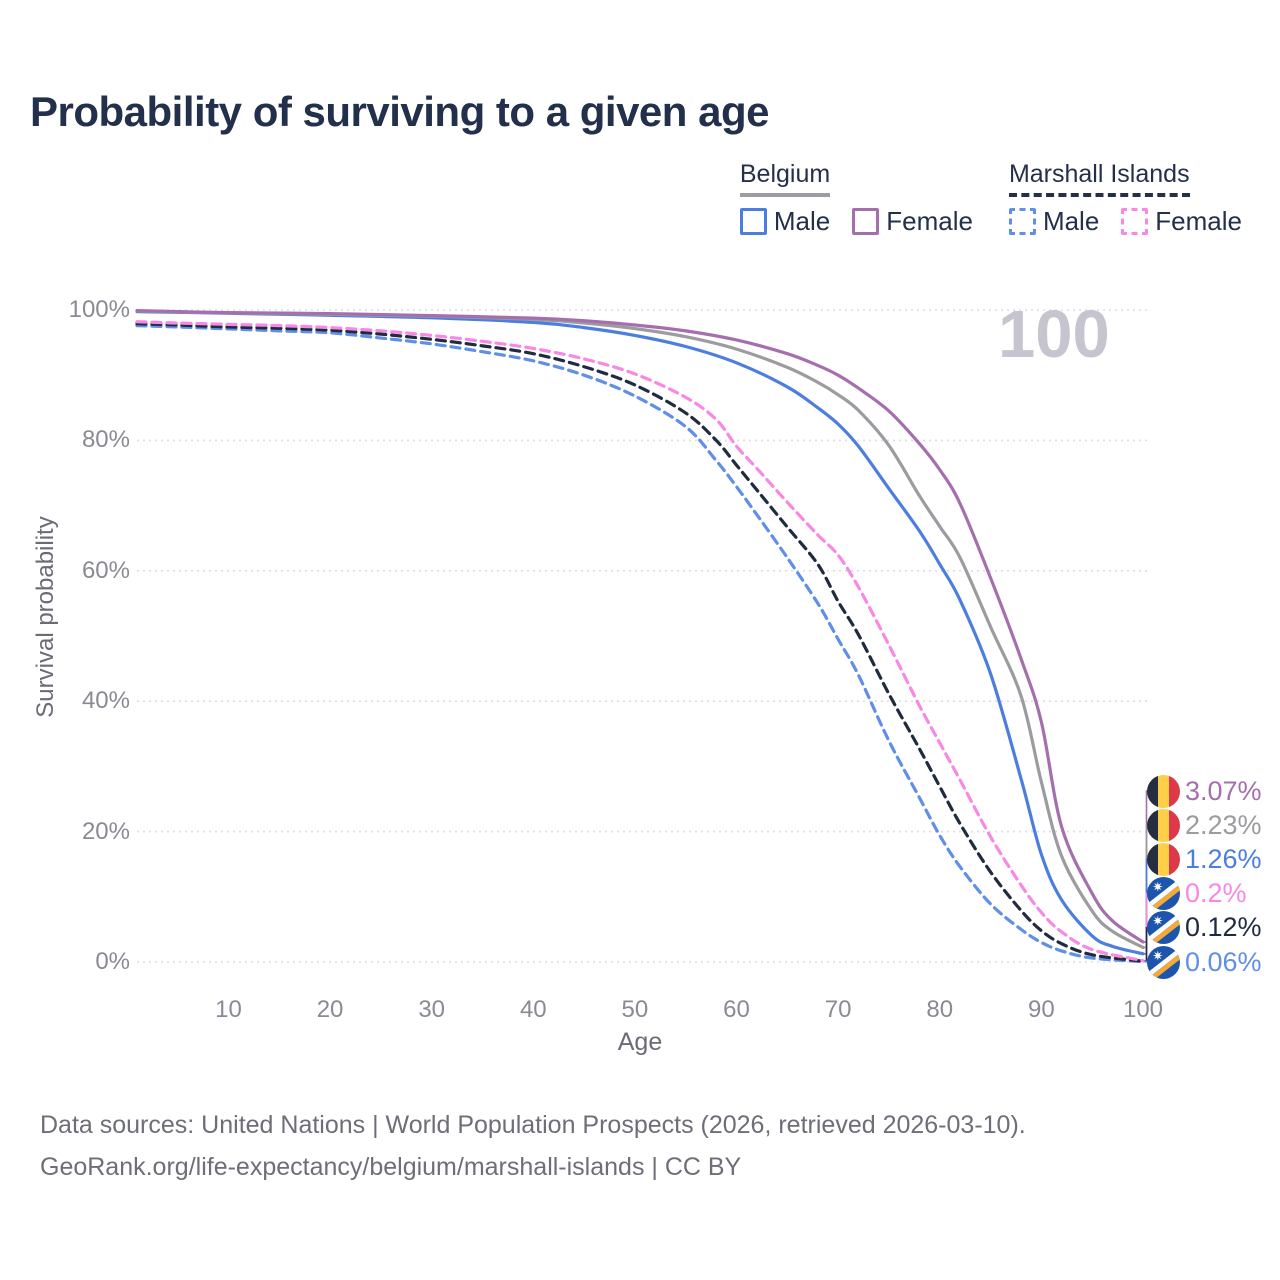 The image size is (1280, 1280). Describe the element at coordinates (736, 1009) in the screenshot. I see `x-tick-label: 60` at that location.